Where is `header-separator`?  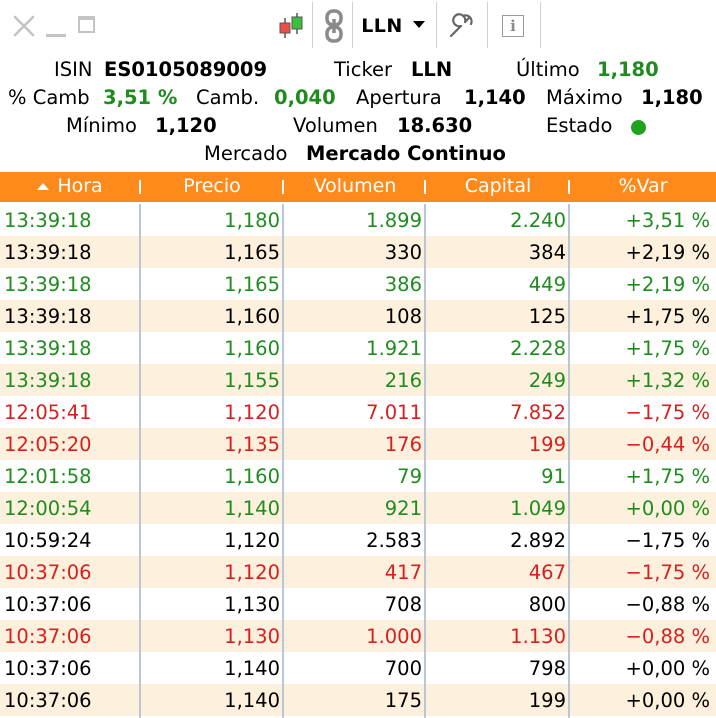
header-separator is located at coordinates (283, 187).